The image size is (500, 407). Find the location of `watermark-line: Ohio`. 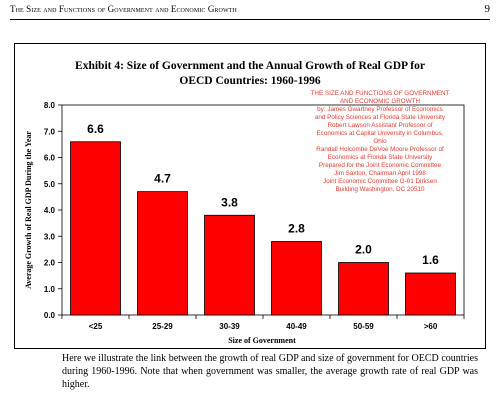

watermark-line: Ohio is located at coordinates (380, 141).